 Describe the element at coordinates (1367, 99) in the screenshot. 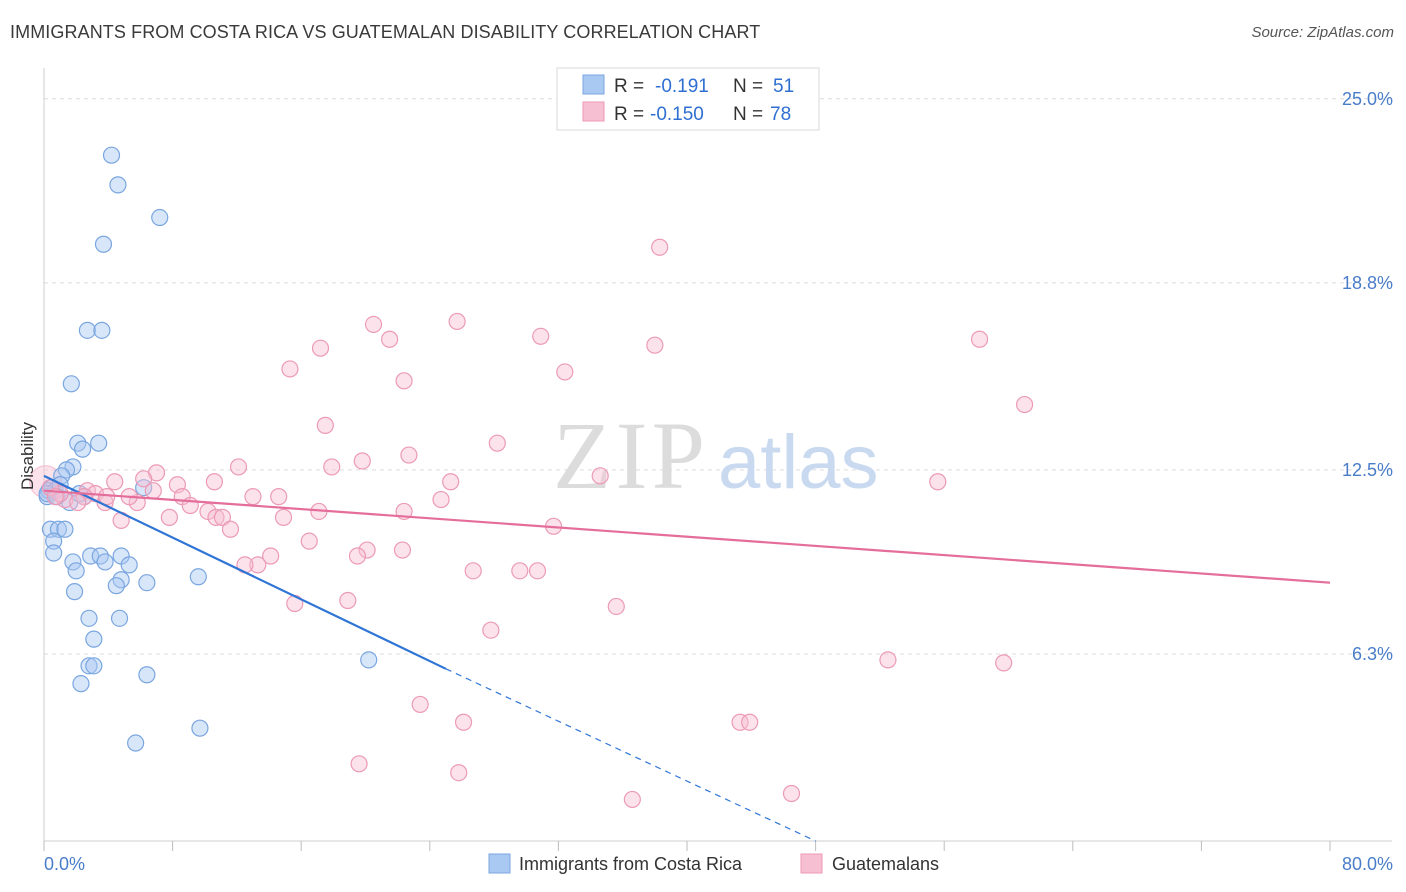

I see `y-tick-label-0: 25.0%` at that location.